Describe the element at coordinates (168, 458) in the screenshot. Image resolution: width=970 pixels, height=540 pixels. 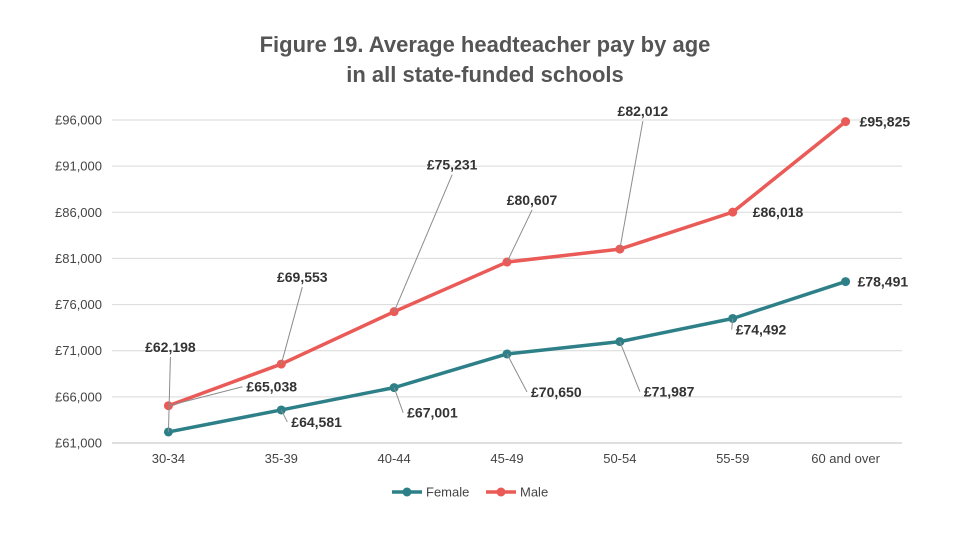
I see `x-tick-label: 30-34` at that location.